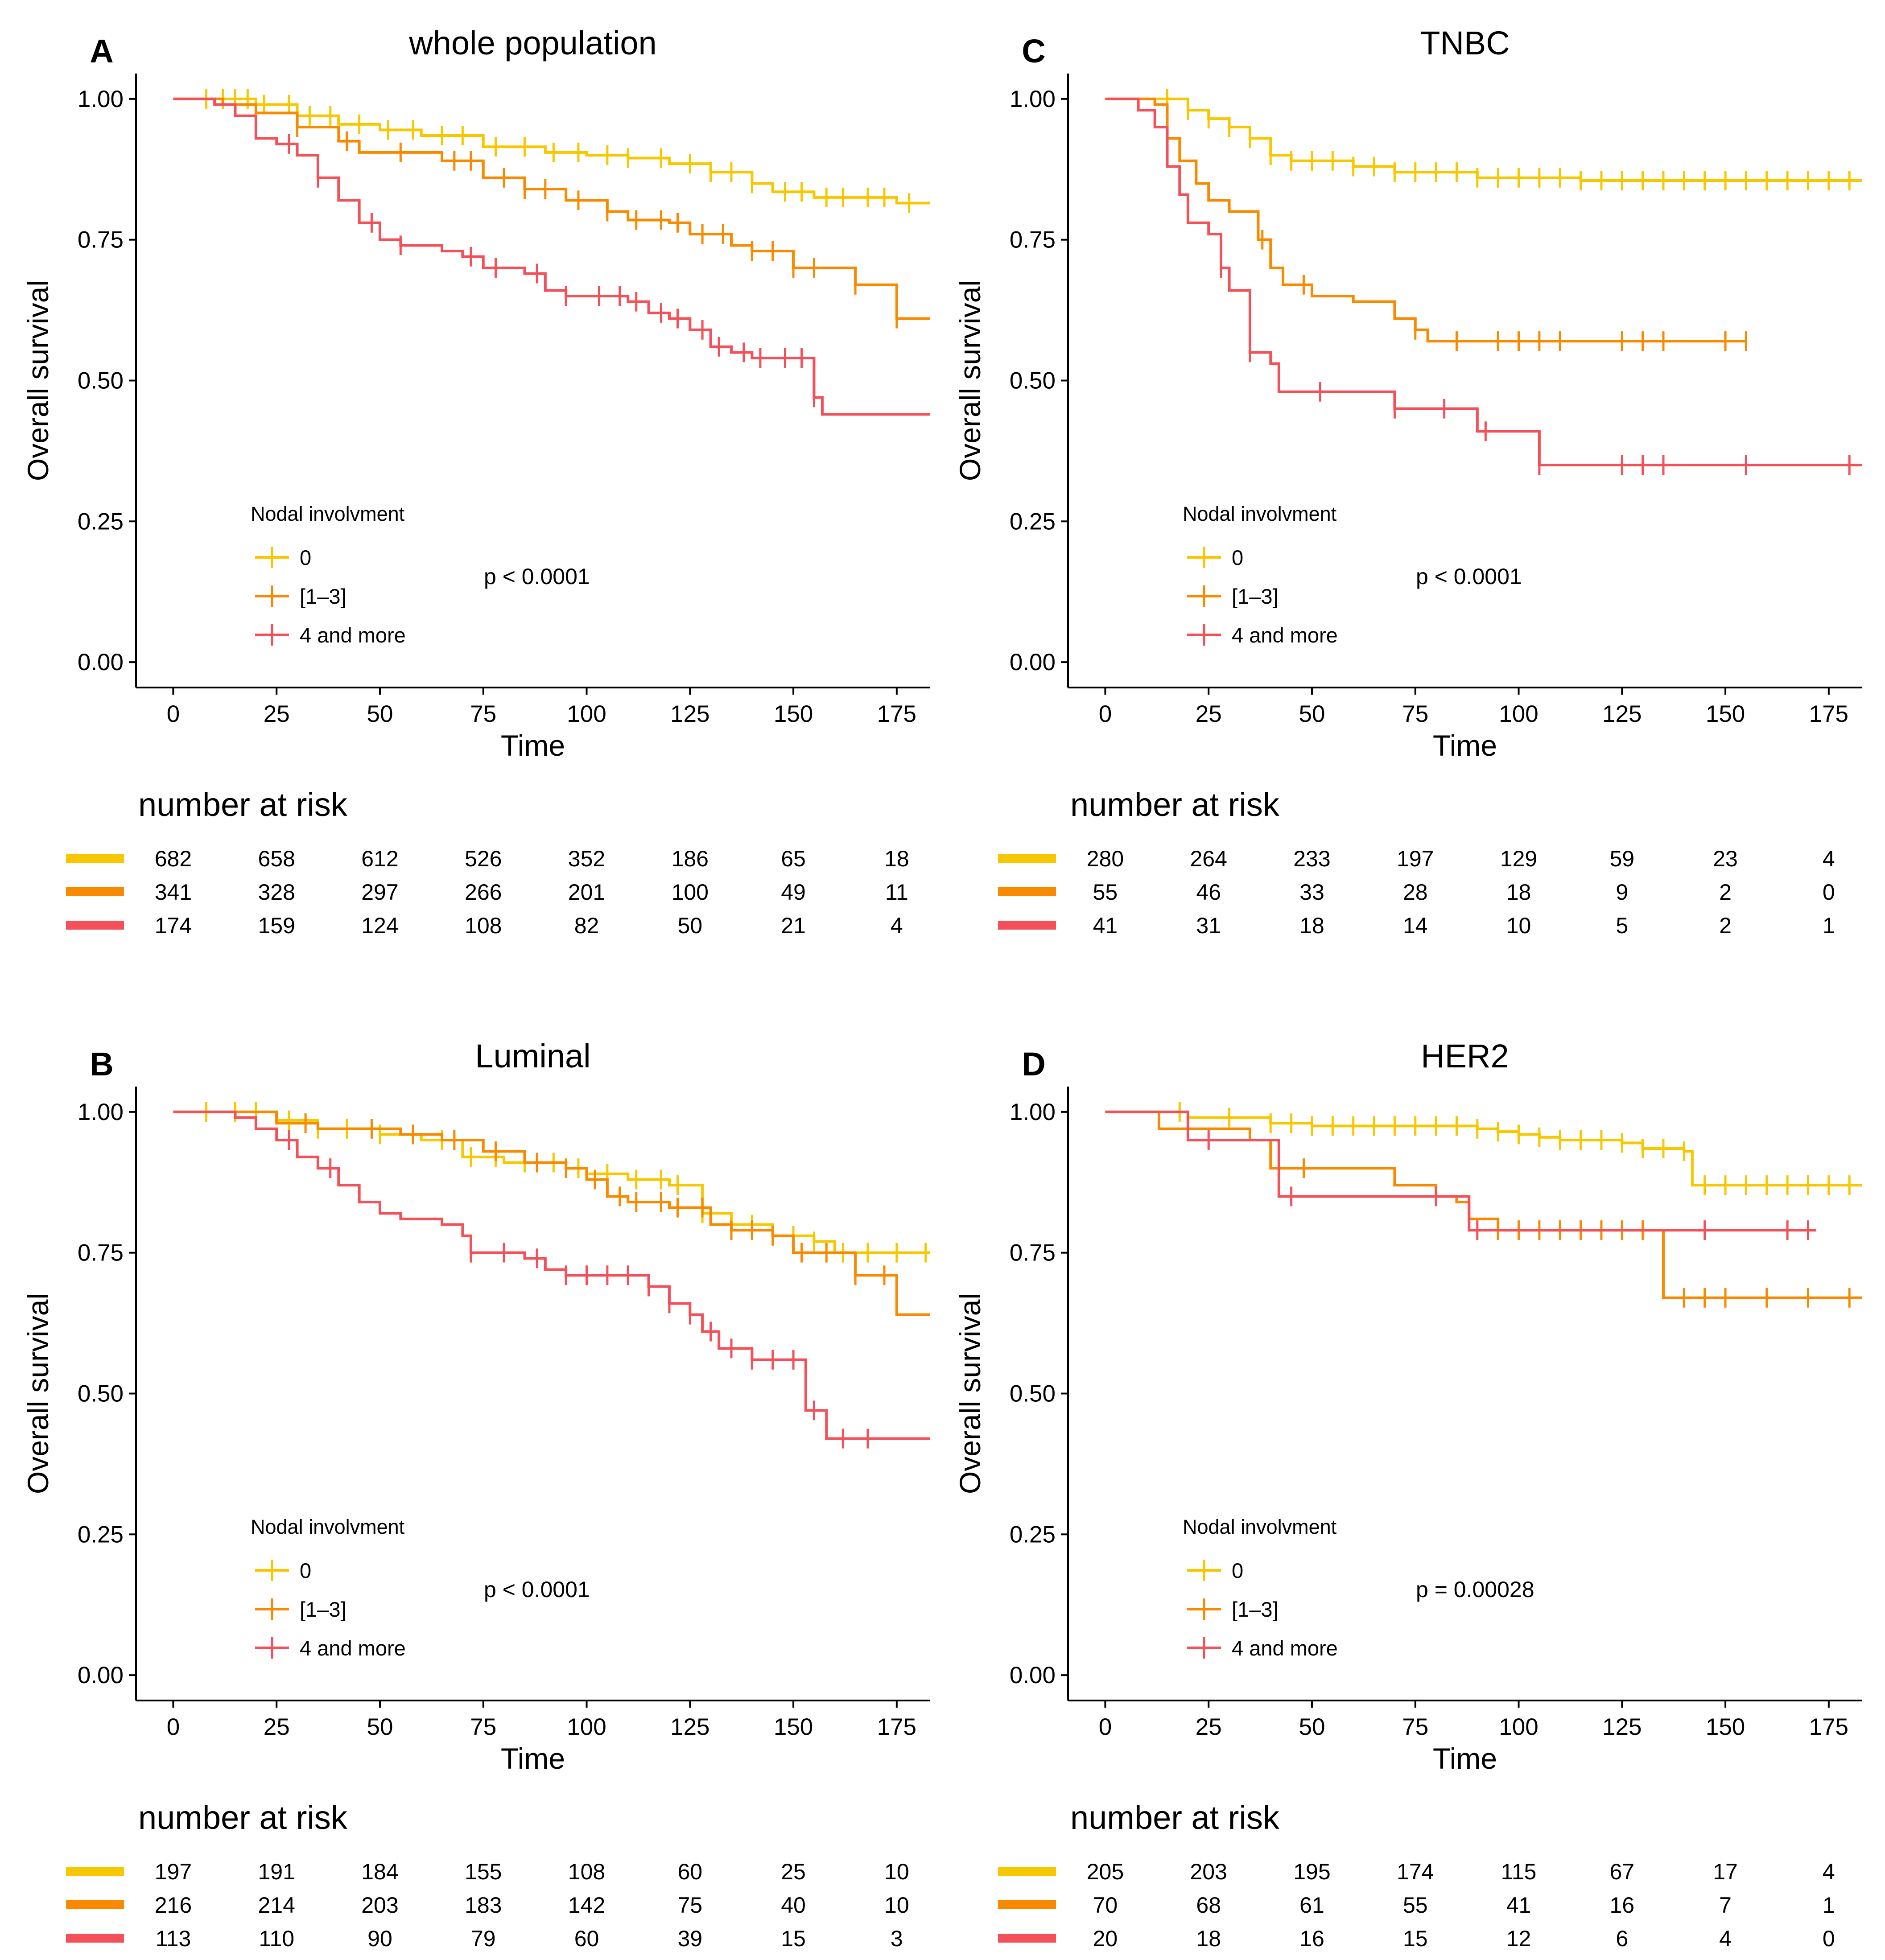  Describe the element at coordinates (173, 859) in the screenshot. I see `risk-count: 682` at that location.